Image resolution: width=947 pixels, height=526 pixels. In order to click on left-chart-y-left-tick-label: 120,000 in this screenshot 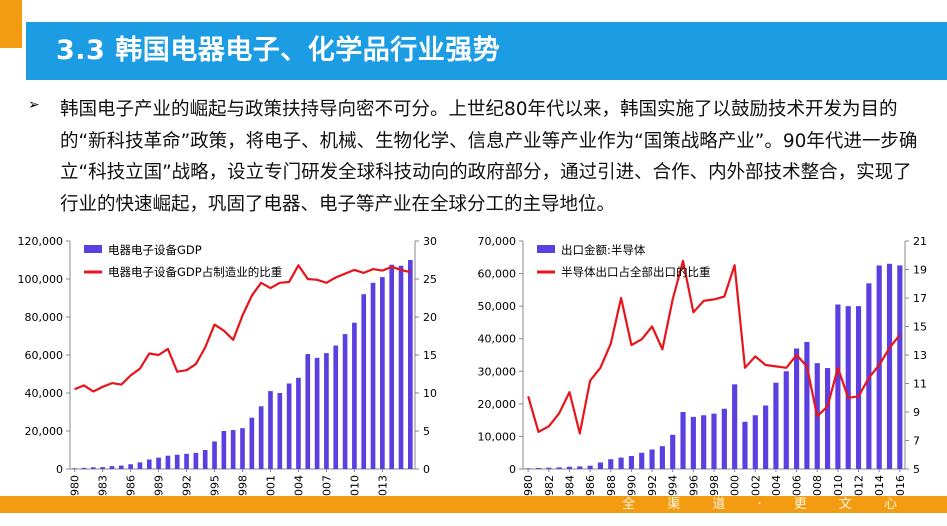, I will do `click(41, 241)`.